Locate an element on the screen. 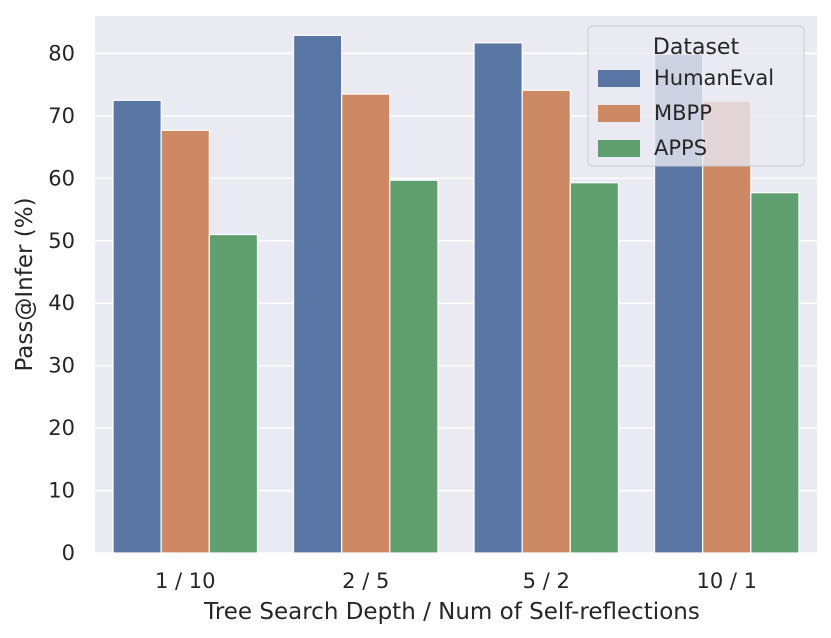  y-tick-label: 50 is located at coordinates (61, 241).